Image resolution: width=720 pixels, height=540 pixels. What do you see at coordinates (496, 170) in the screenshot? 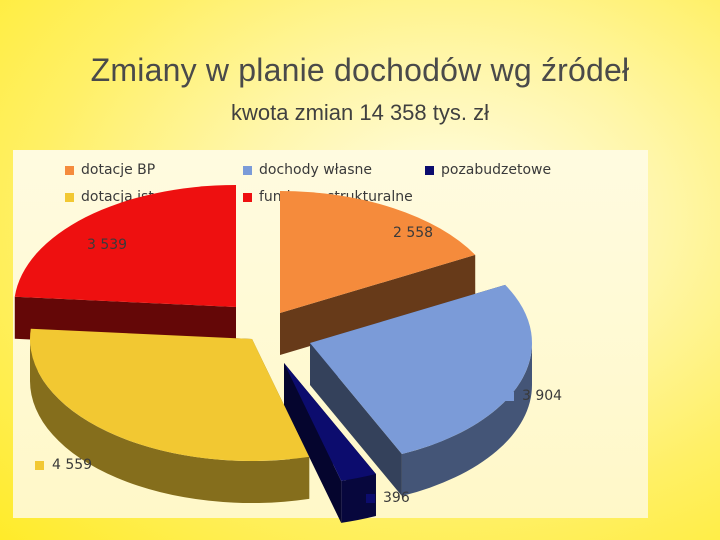
I see `legend-label: pozabudzetowe` at bounding box center [496, 170].